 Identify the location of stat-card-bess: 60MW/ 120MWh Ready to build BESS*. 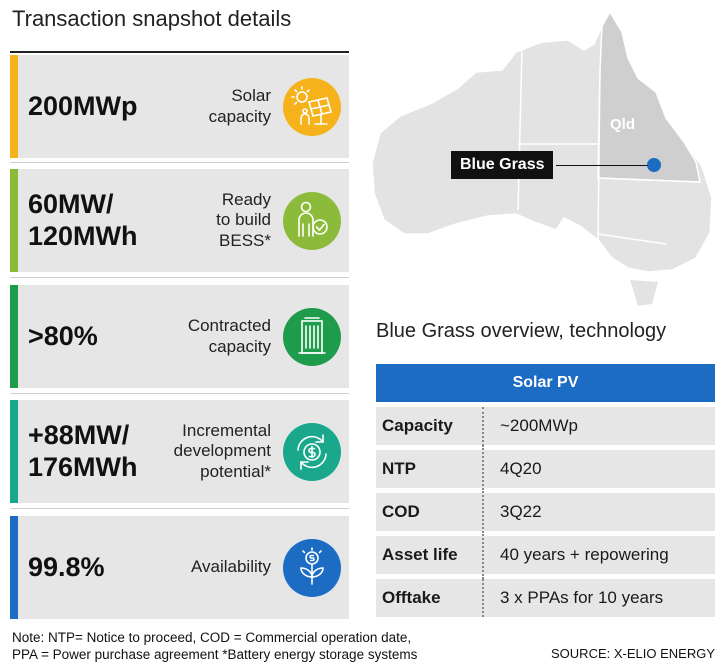
(179, 220).